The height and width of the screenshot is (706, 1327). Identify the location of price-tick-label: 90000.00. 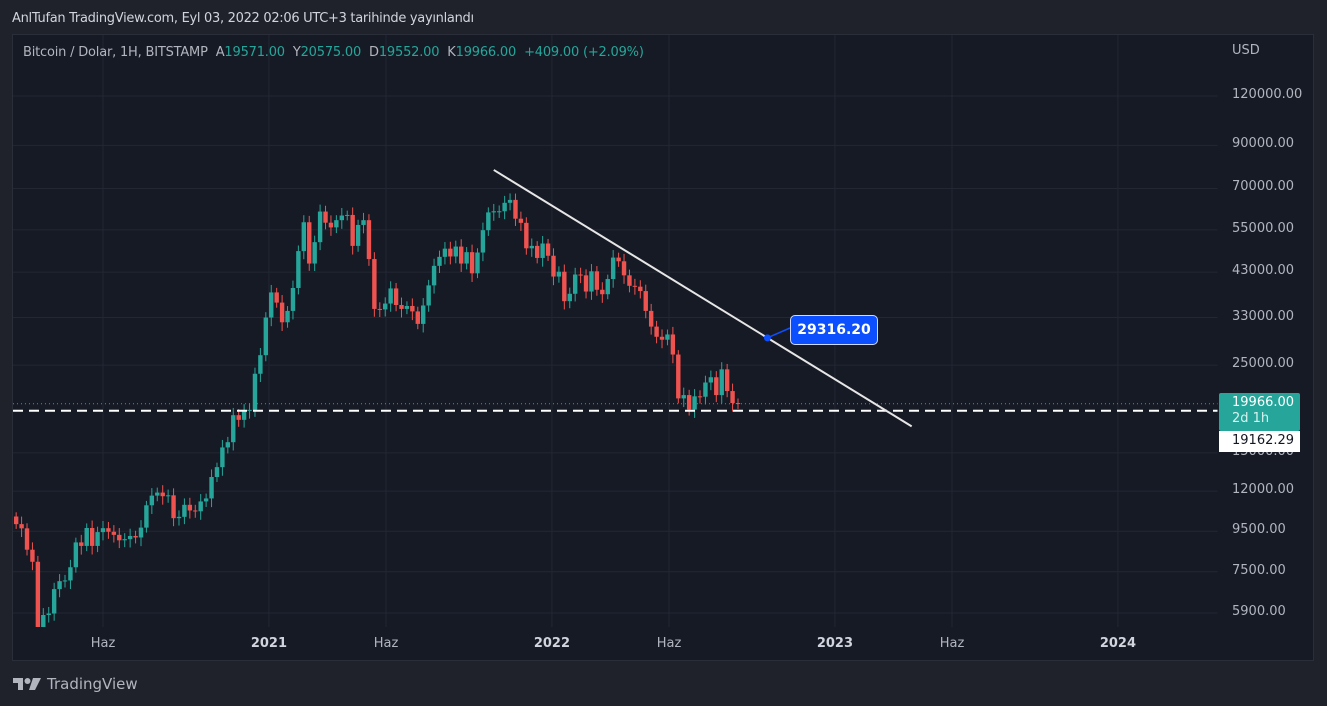
(1263, 144).